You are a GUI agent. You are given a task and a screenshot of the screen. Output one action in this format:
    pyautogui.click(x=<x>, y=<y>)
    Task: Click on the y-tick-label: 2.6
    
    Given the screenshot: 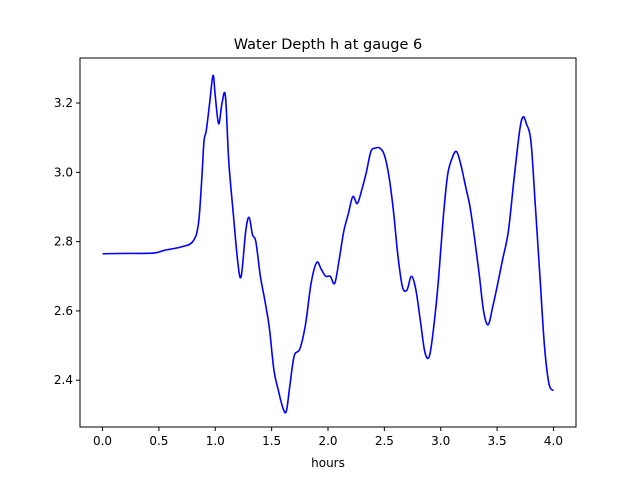 What is the action you would take?
    pyautogui.click(x=63, y=311)
    